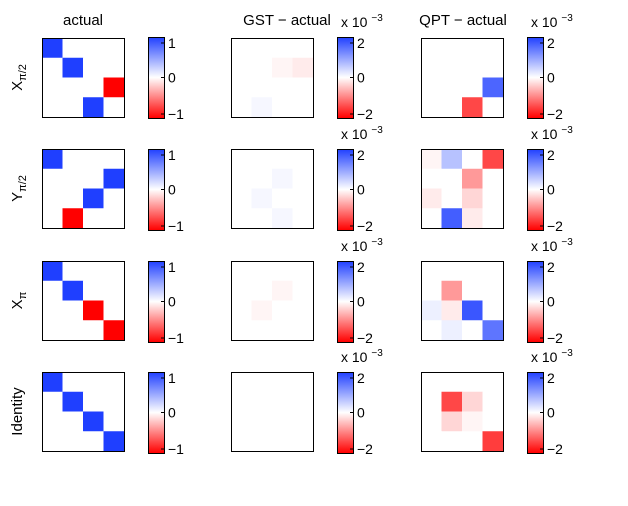 The image size is (628, 506). What do you see at coordinates (19, 188) in the screenshot?
I see `row-label-2: Yπ/2` at bounding box center [19, 188].